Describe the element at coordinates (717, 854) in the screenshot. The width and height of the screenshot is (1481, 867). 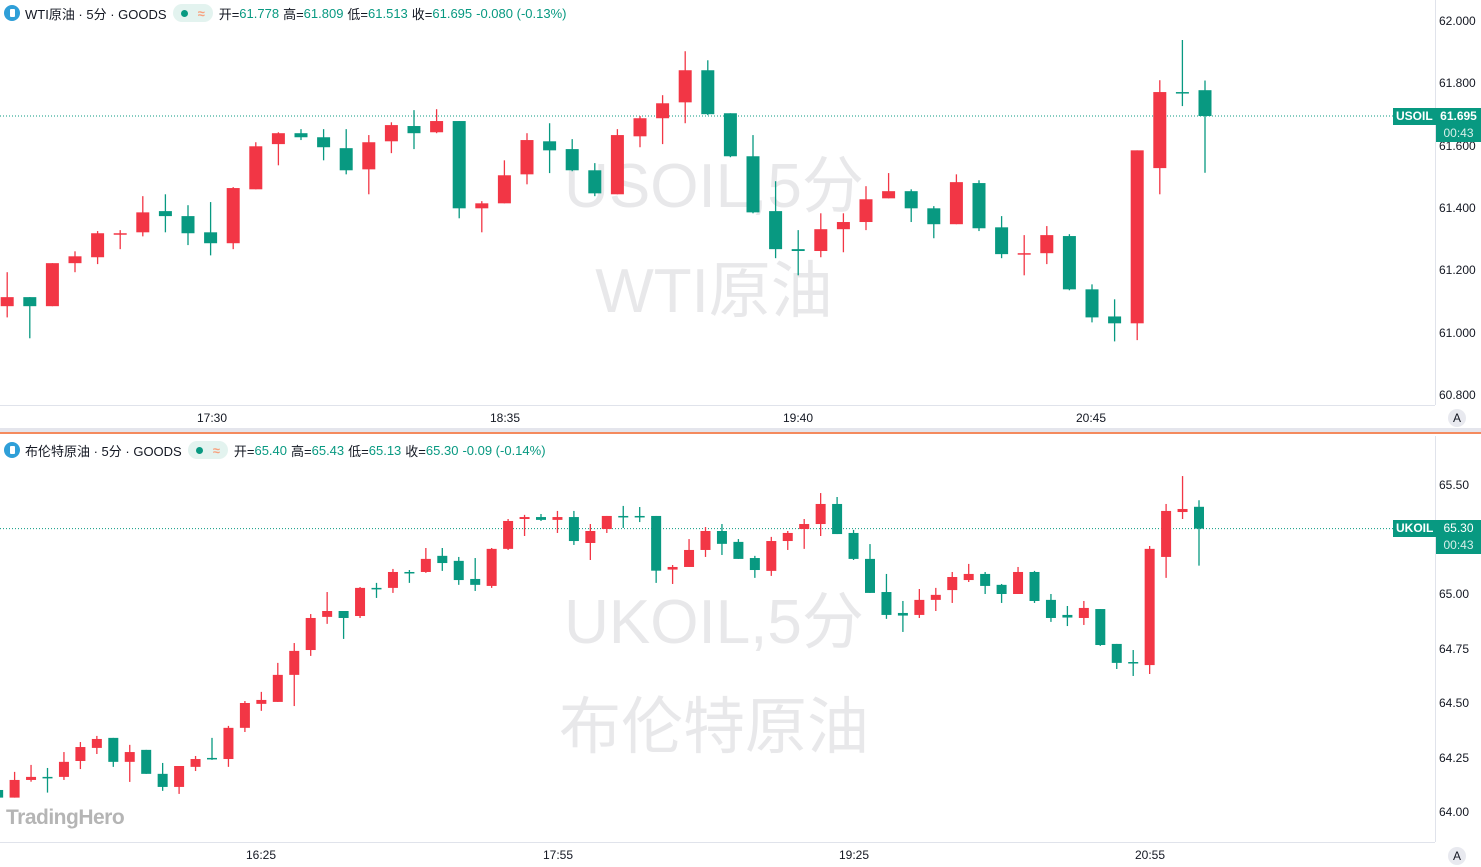
I see `time-axis-bottom: 16:25 17:55 19:25 20:55` at that location.